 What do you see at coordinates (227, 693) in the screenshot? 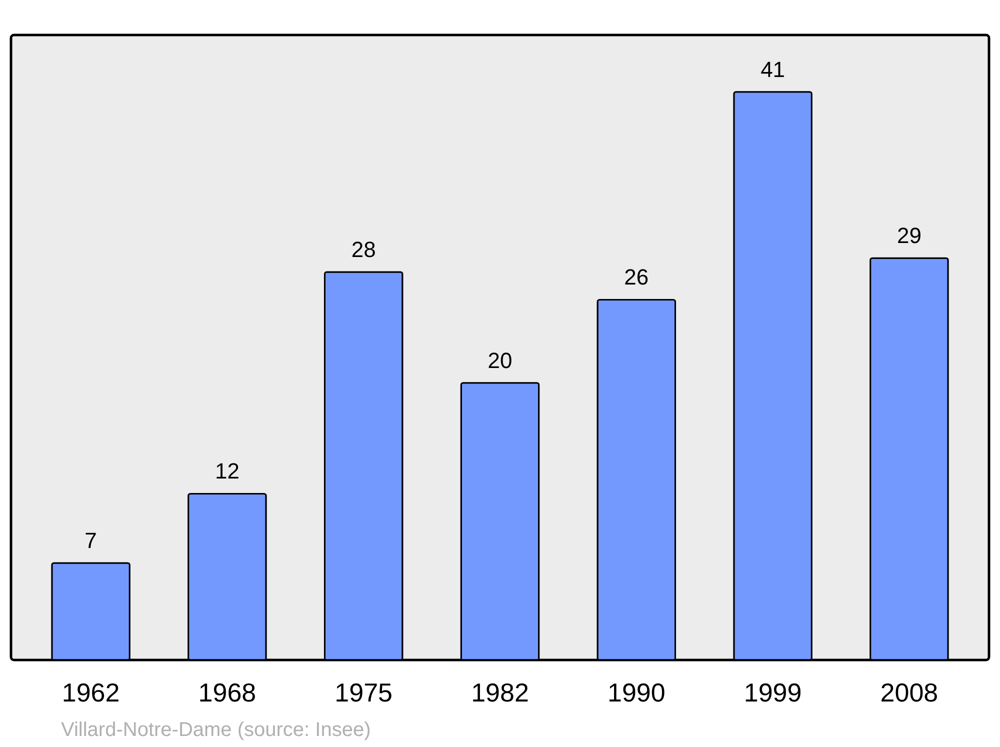
I see `x-tick-label: 1968` at bounding box center [227, 693].